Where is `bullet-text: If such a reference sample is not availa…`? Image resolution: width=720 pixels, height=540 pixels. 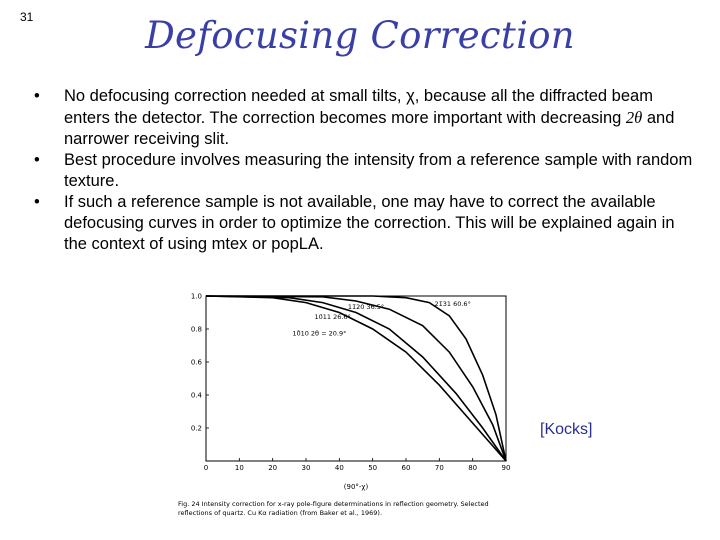 bullet-text: If such a reference sample is not availa… is located at coordinates (369, 223).